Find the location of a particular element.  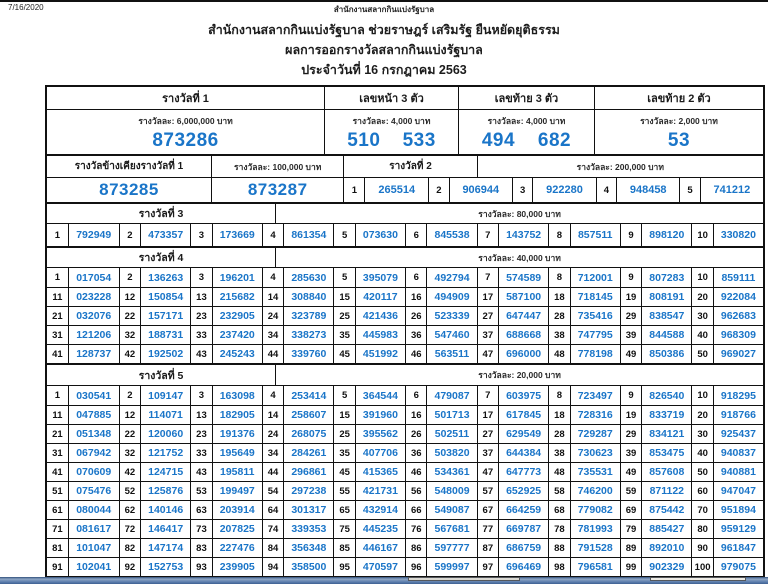

prize-order: 44 is located at coordinates (274, 472).